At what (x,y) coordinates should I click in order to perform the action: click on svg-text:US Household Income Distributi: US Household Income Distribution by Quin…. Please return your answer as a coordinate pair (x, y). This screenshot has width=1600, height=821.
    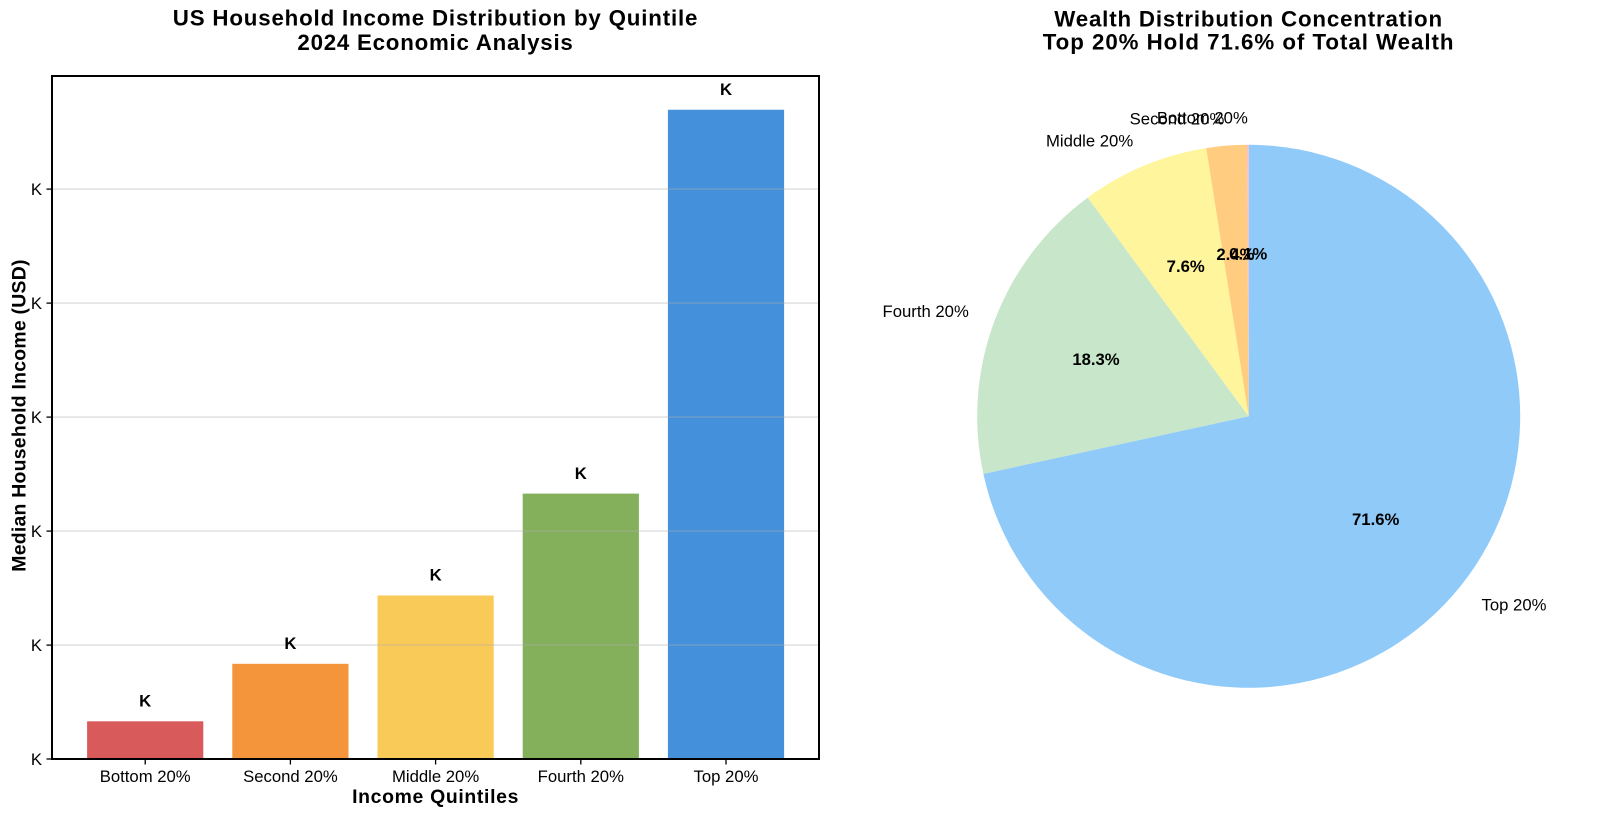
    Looking at the image, I should click on (435, 18).